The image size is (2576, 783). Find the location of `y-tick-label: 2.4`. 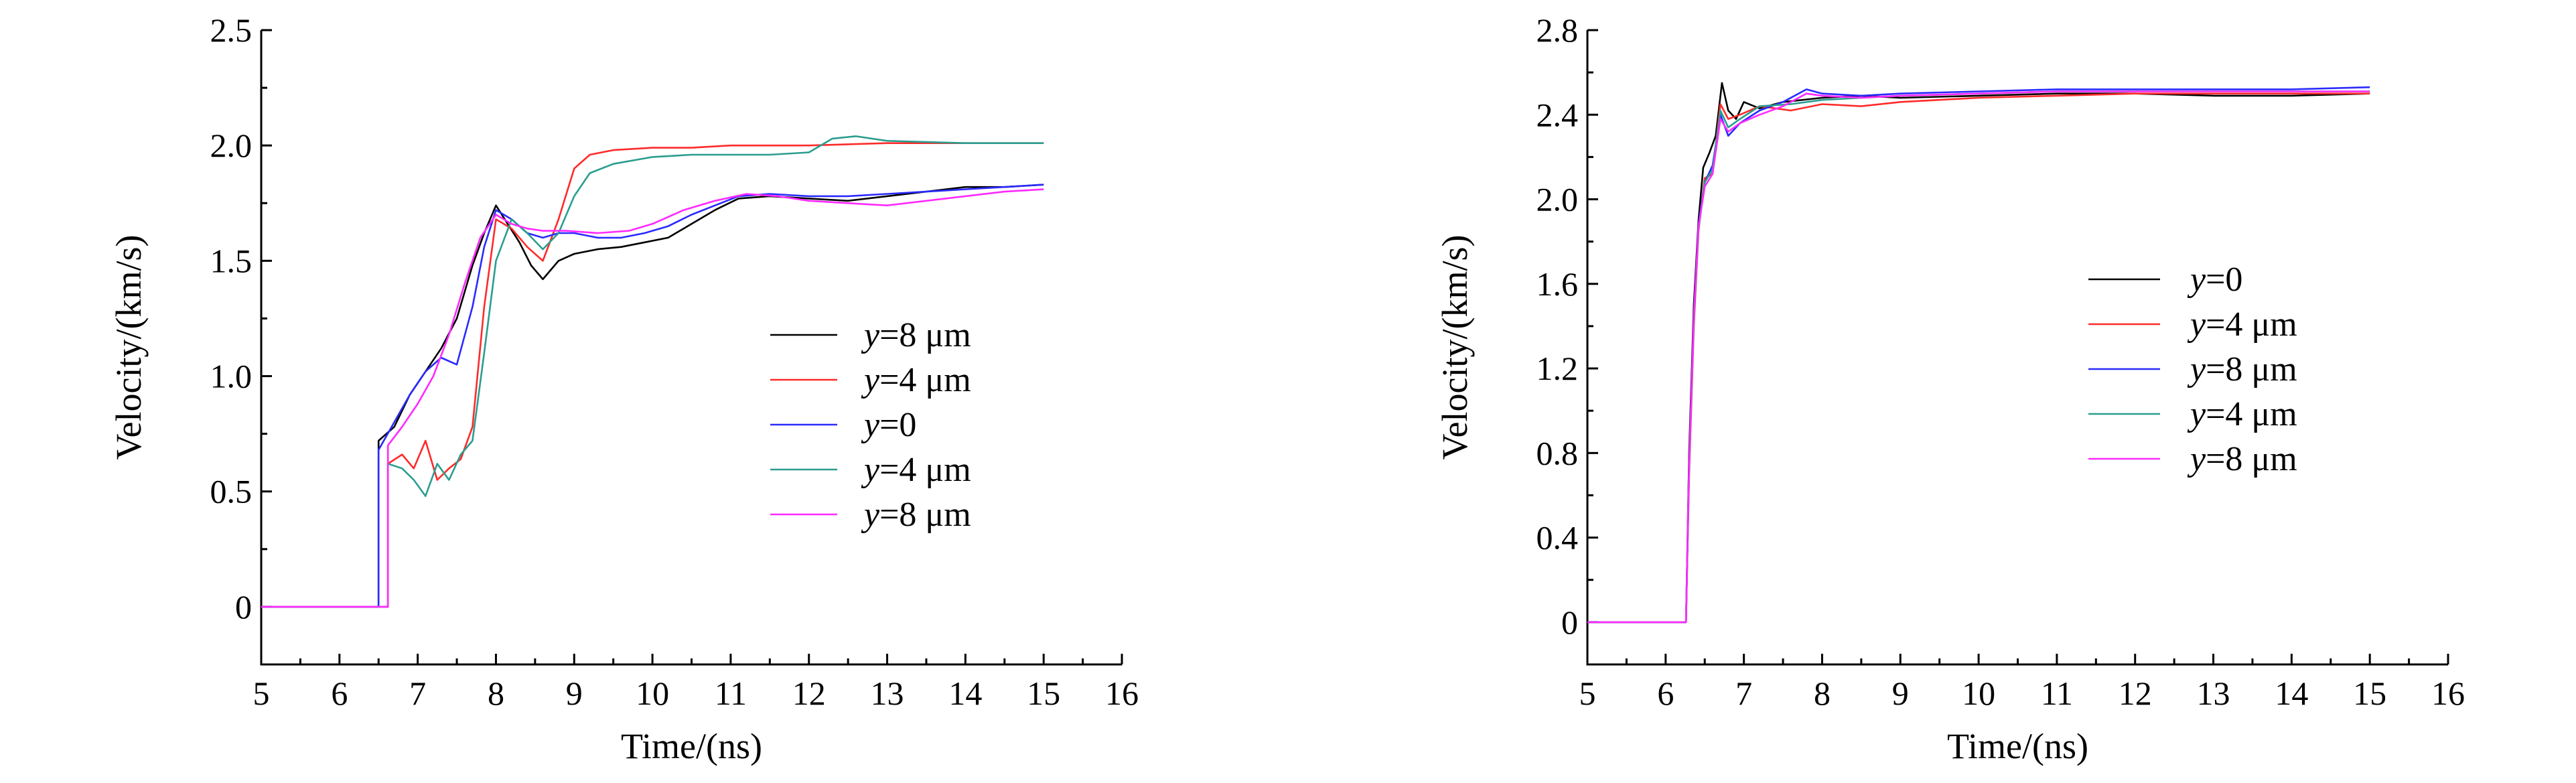

y-tick-label: 2.4 is located at coordinates (1557, 114).